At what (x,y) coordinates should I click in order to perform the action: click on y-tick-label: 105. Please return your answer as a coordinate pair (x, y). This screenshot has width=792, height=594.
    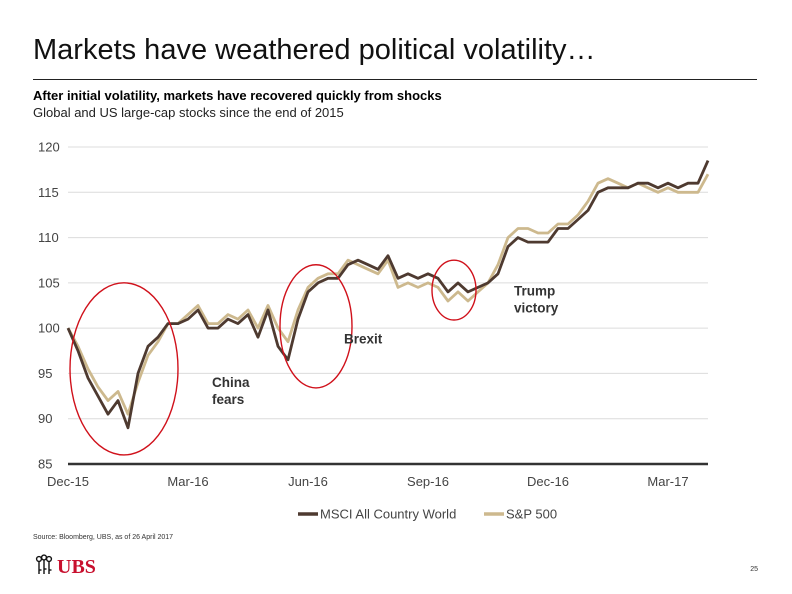
    Looking at the image, I should click on (49, 282).